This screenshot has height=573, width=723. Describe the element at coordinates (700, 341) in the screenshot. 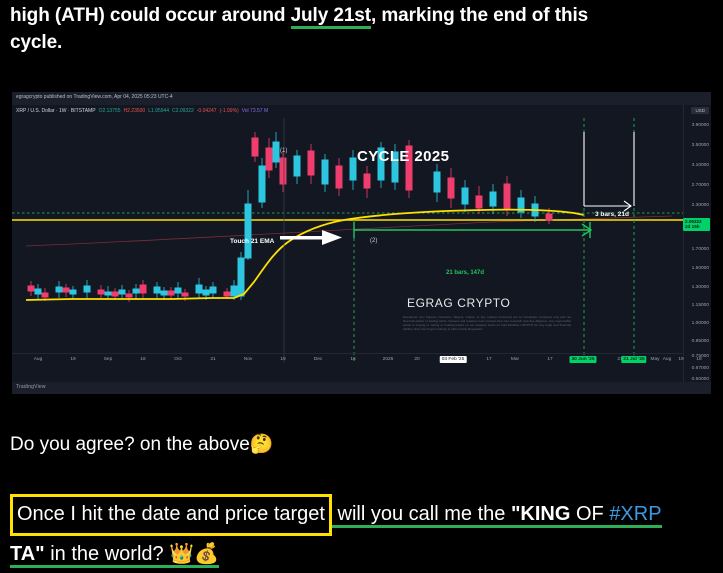

I see `price-tick: 0.85000` at that location.